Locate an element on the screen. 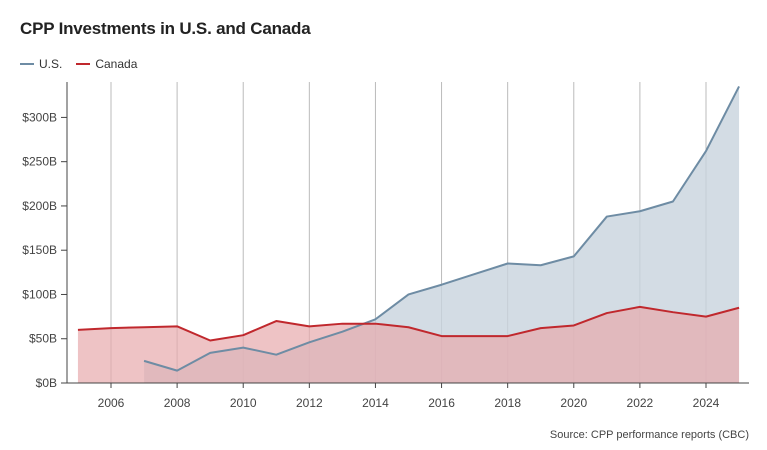 Image resolution: width=767 pixels, height=450 pixels. y-tick-label: $250B is located at coordinates (39, 162).